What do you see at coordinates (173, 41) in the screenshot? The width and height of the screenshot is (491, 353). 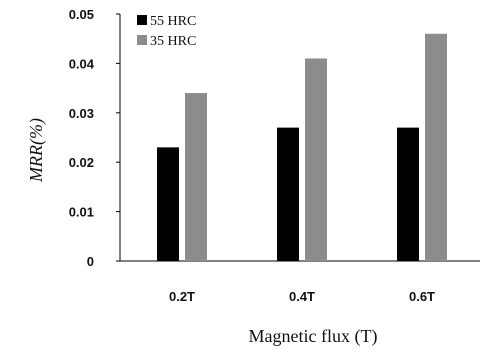 I see `legend-label-35hrc: 35 HRC` at bounding box center [173, 41].